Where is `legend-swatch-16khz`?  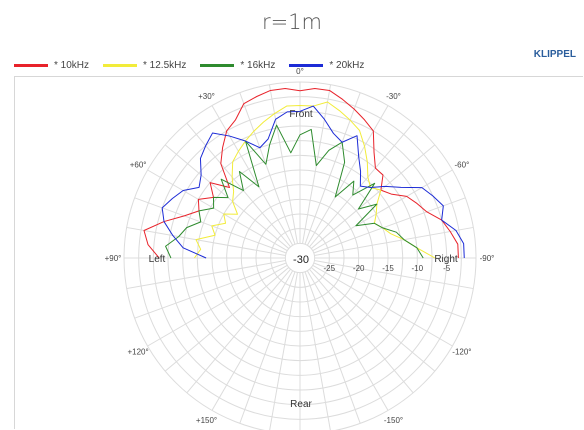
legend-swatch-16khz is located at coordinates (217, 65).